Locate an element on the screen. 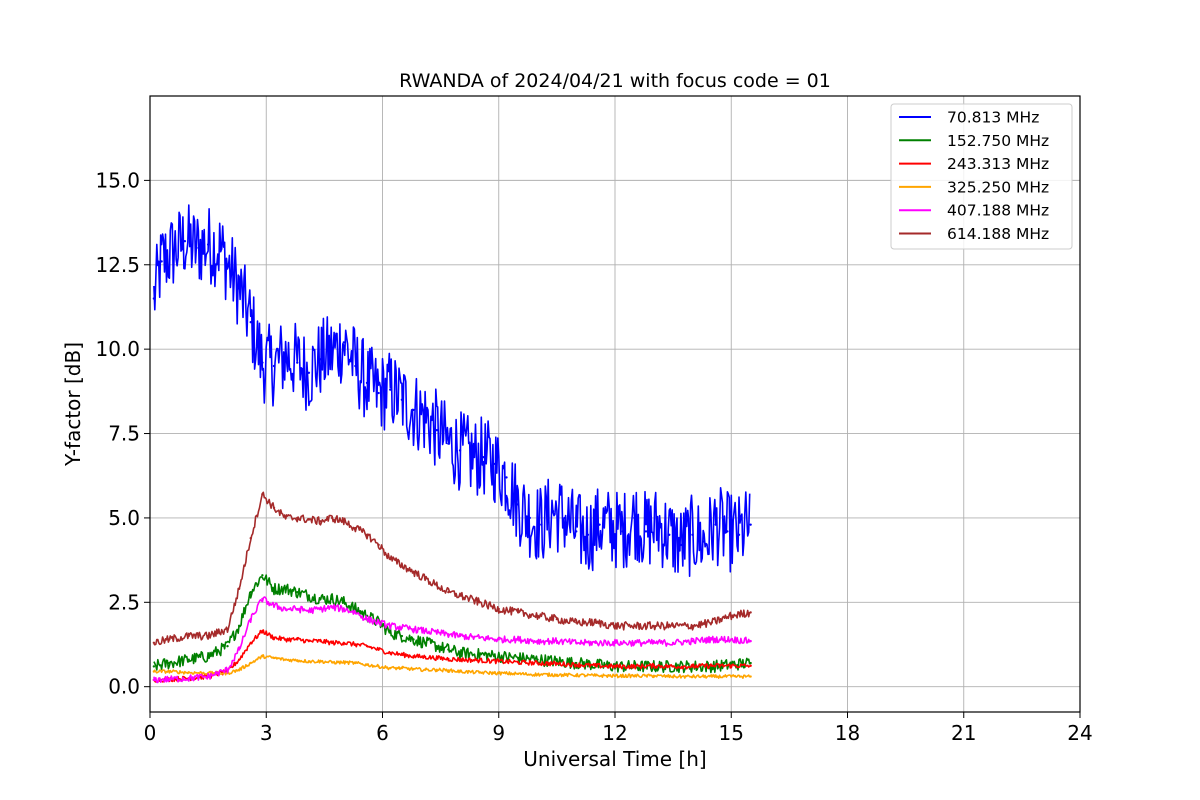  series-line is located at coordinates (452, 640).